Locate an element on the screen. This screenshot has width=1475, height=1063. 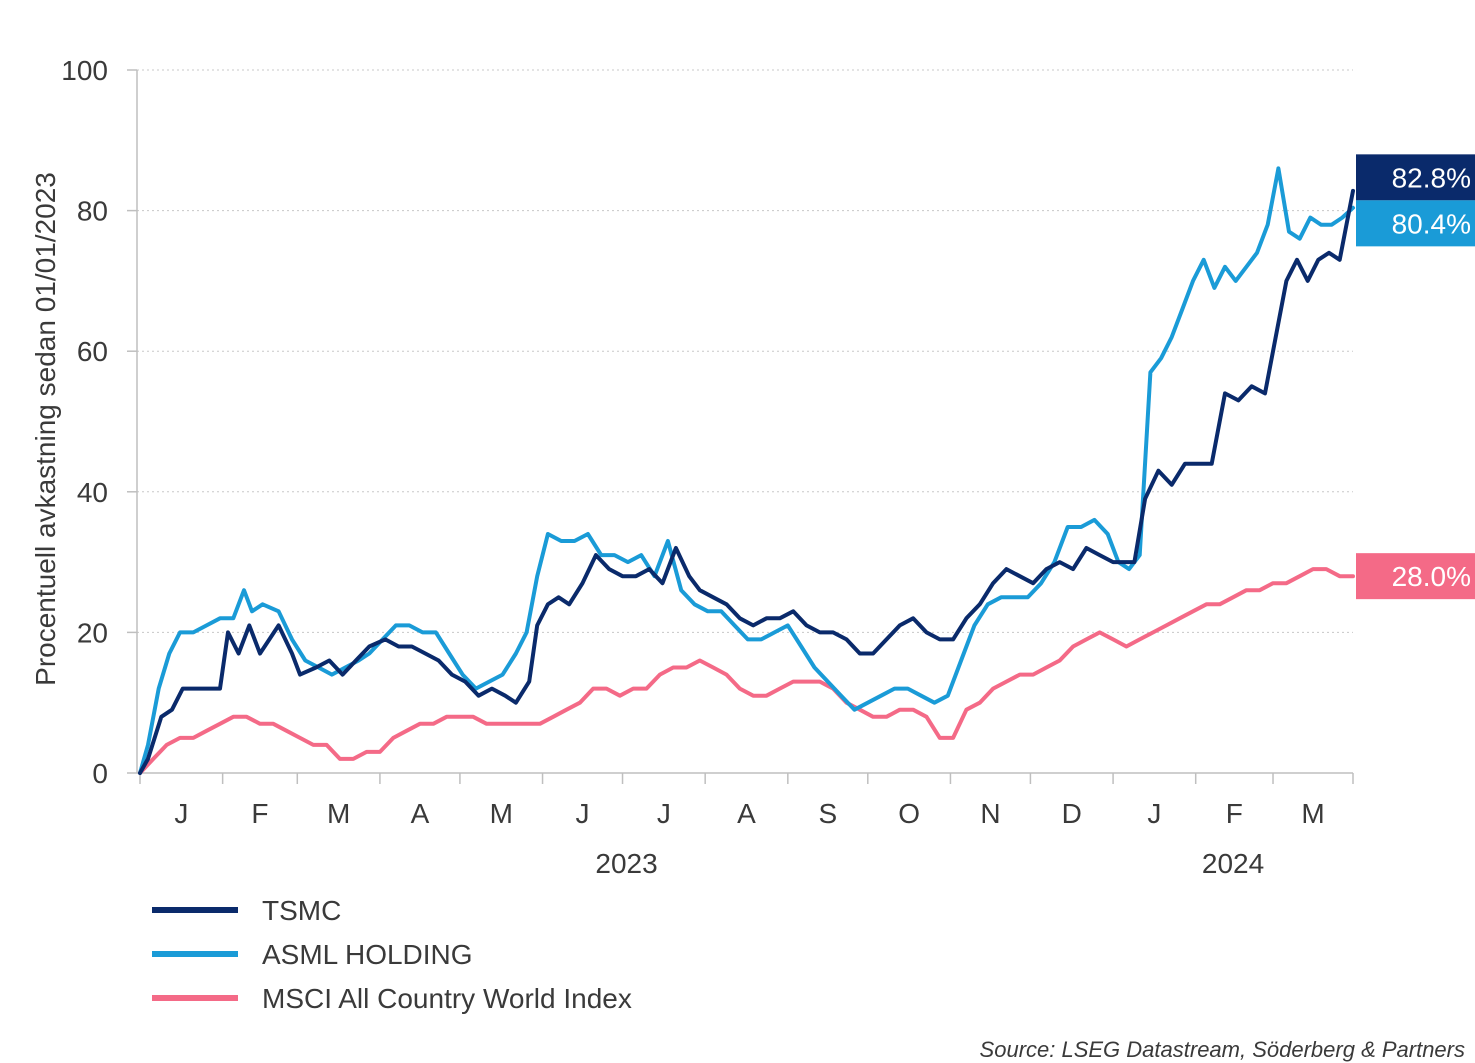
legend-item: MSCI All Country World Index is located at coordinates (392, 998).